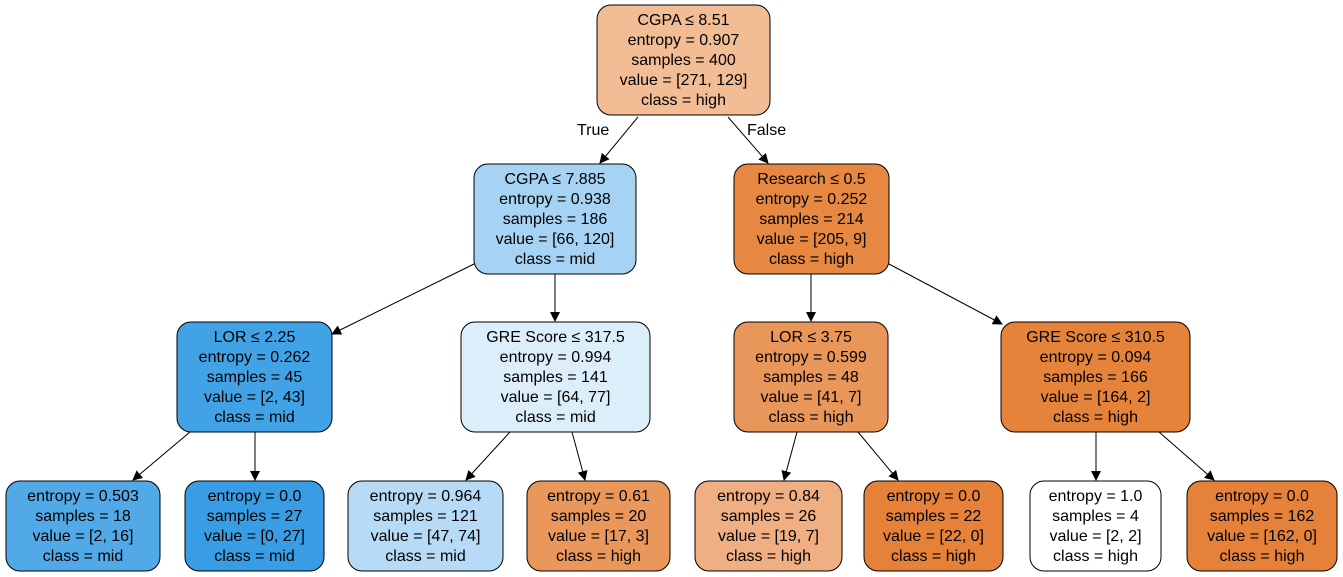 The width and height of the screenshot is (1343, 577). I want to click on node-line: samples = 214, so click(811, 219).